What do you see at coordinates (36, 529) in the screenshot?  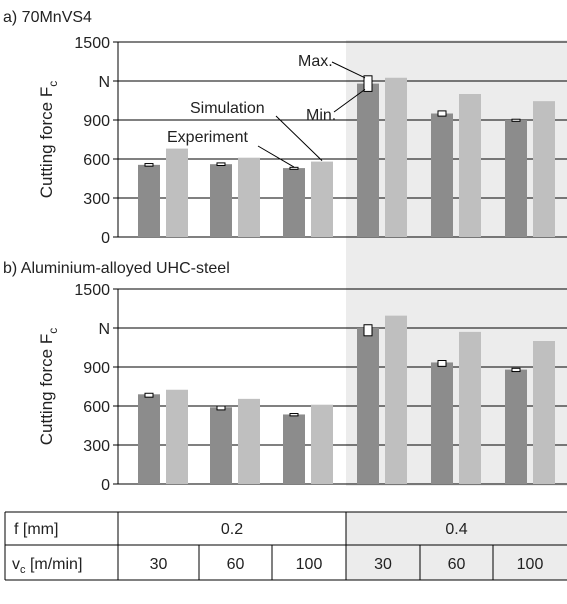 I see `f-label: f [mm]` at bounding box center [36, 529].